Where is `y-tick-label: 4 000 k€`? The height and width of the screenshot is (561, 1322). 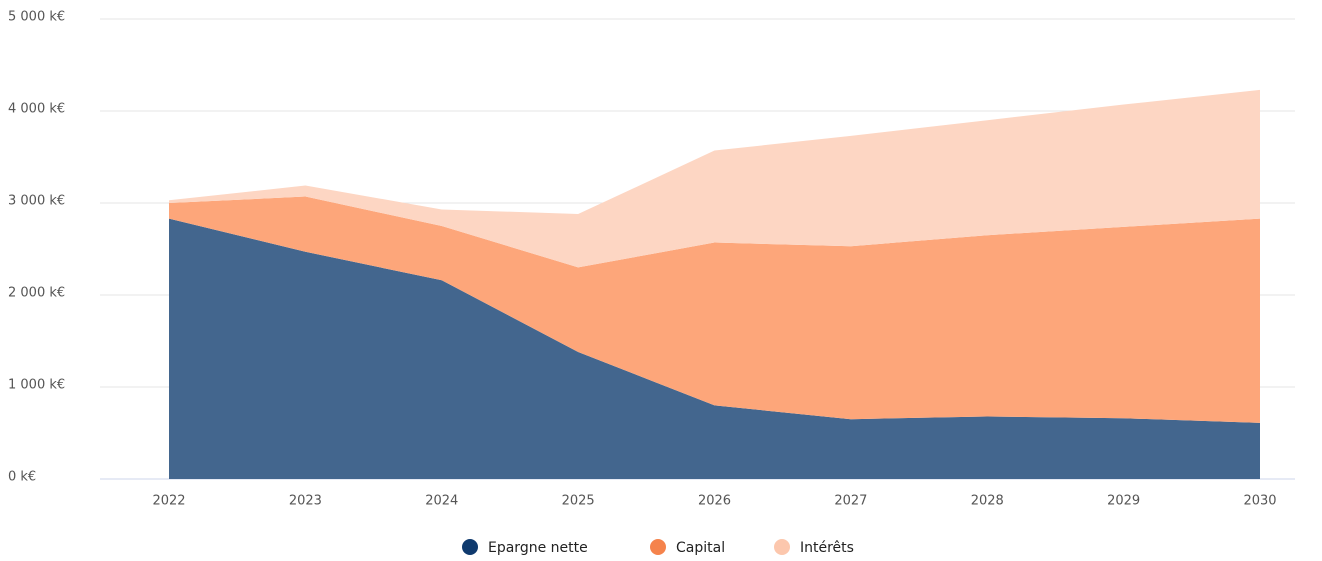 y-tick-label: 4 000 k€ is located at coordinates (36, 109).